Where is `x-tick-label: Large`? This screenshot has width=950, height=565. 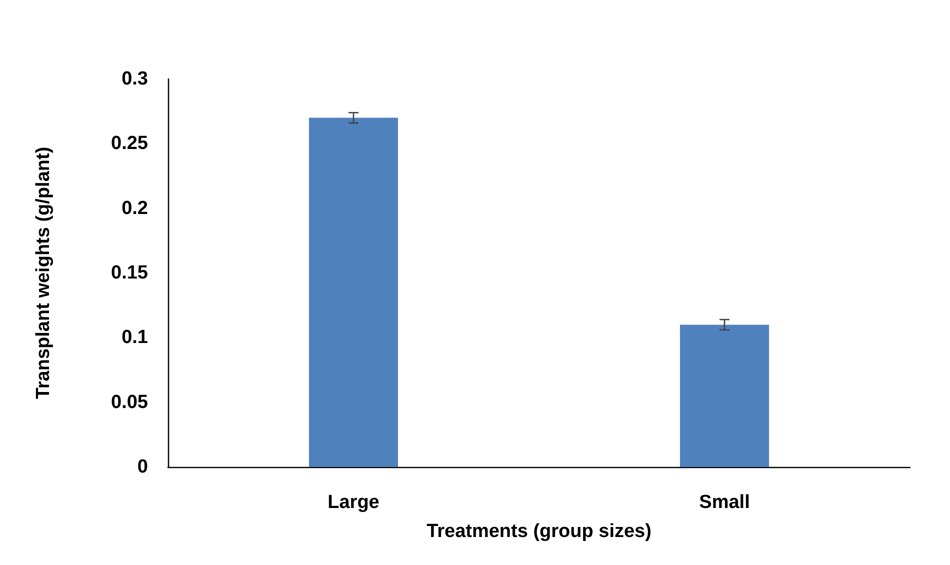 x-tick-label: Large is located at coordinates (354, 502).